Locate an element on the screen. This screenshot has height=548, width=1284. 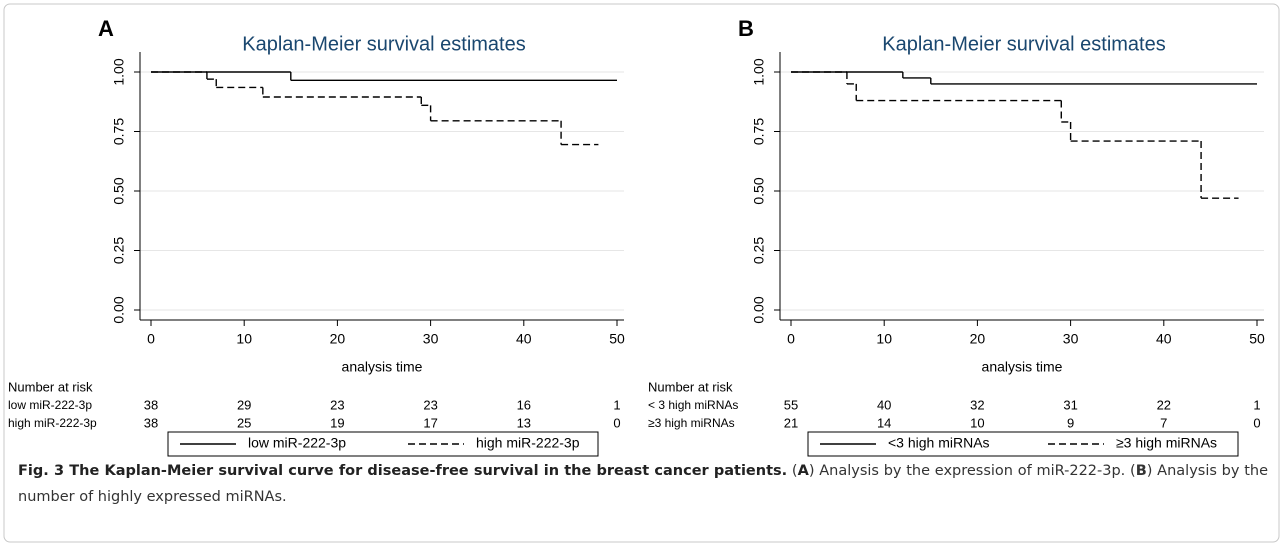
risk-count: 25 is located at coordinates (244, 422).